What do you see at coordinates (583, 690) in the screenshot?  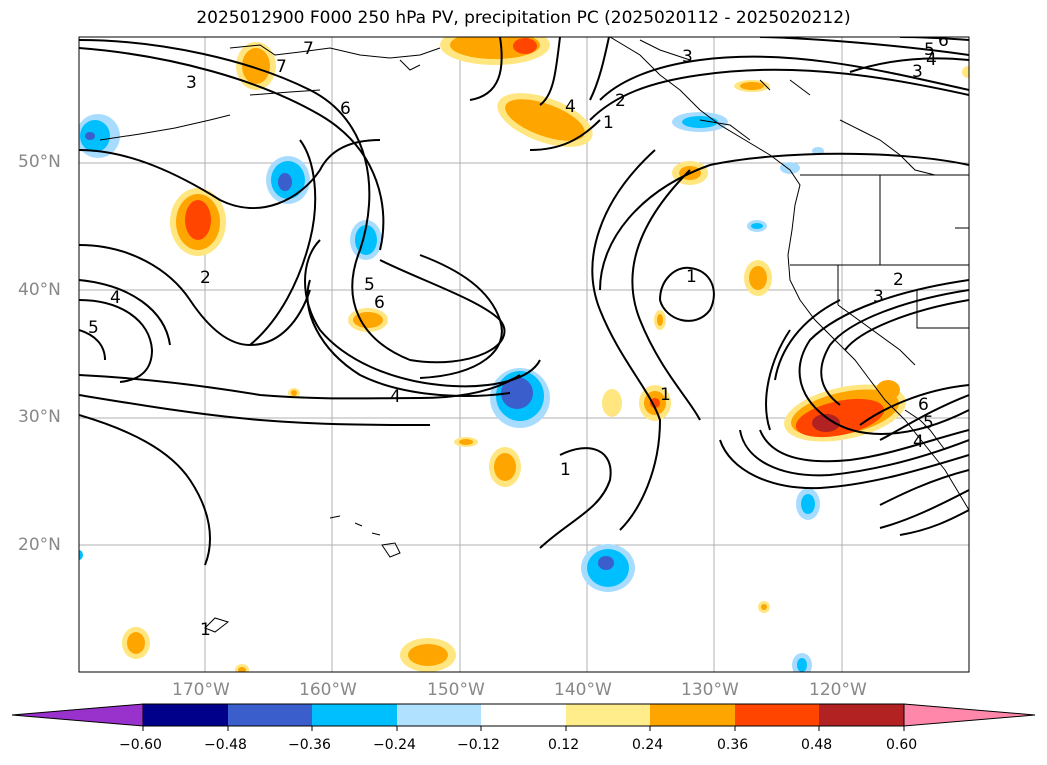 I see `longitude-label: 140°W` at bounding box center [583, 690].